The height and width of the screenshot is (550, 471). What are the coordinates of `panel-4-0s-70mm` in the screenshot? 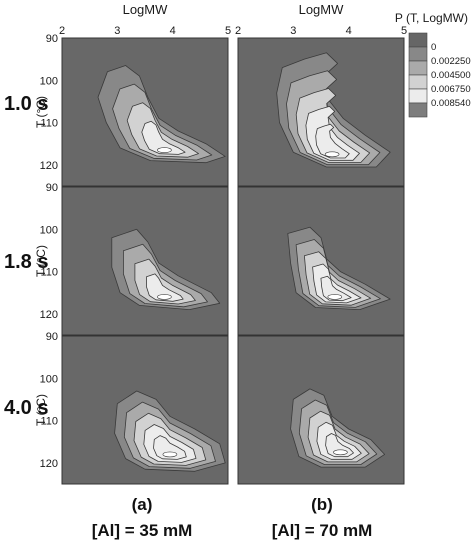 It's located at (321, 410).